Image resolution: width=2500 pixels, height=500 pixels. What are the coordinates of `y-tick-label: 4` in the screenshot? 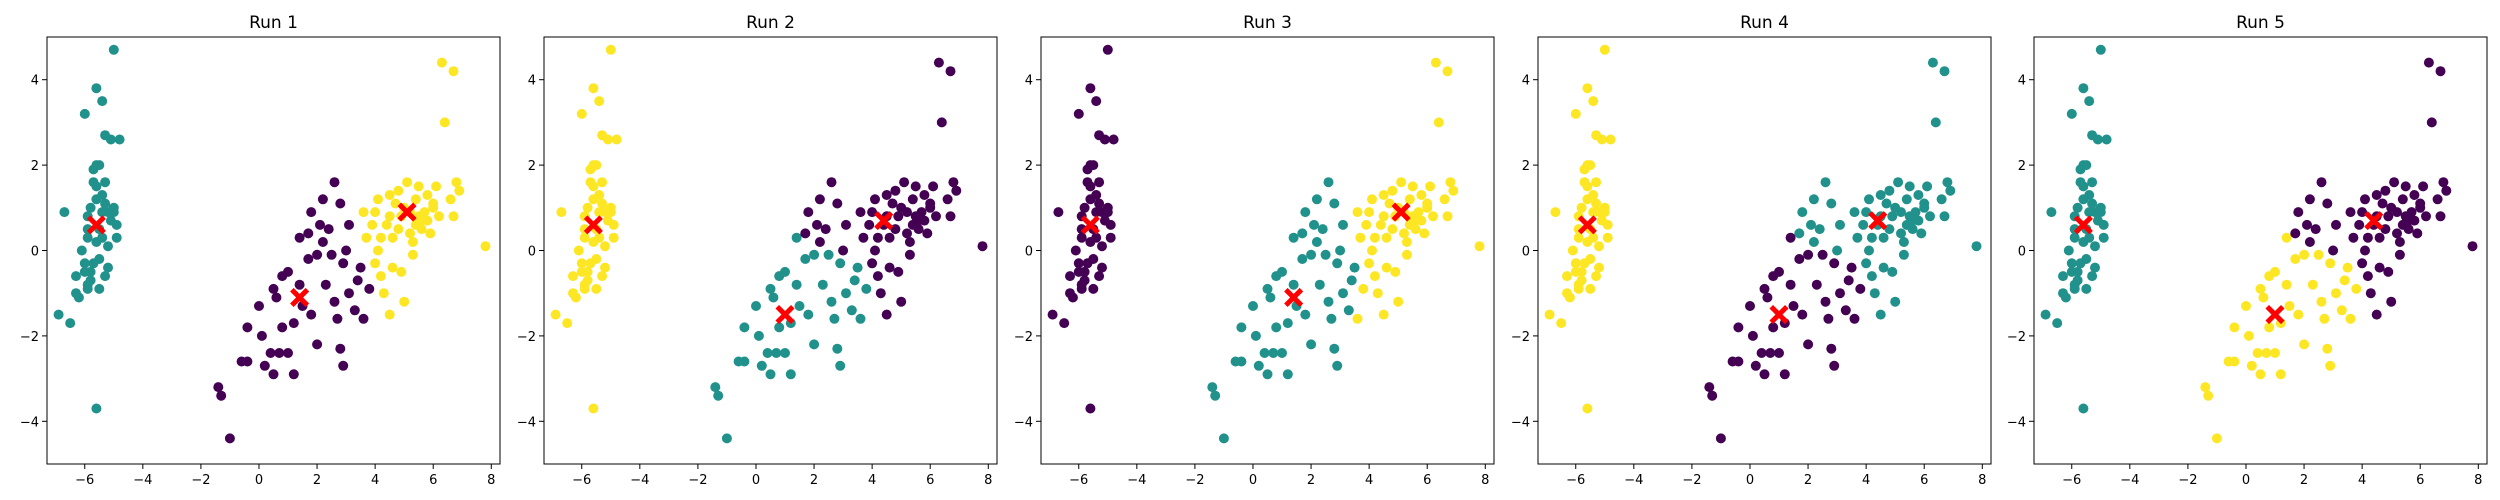 It's located at (35, 81).